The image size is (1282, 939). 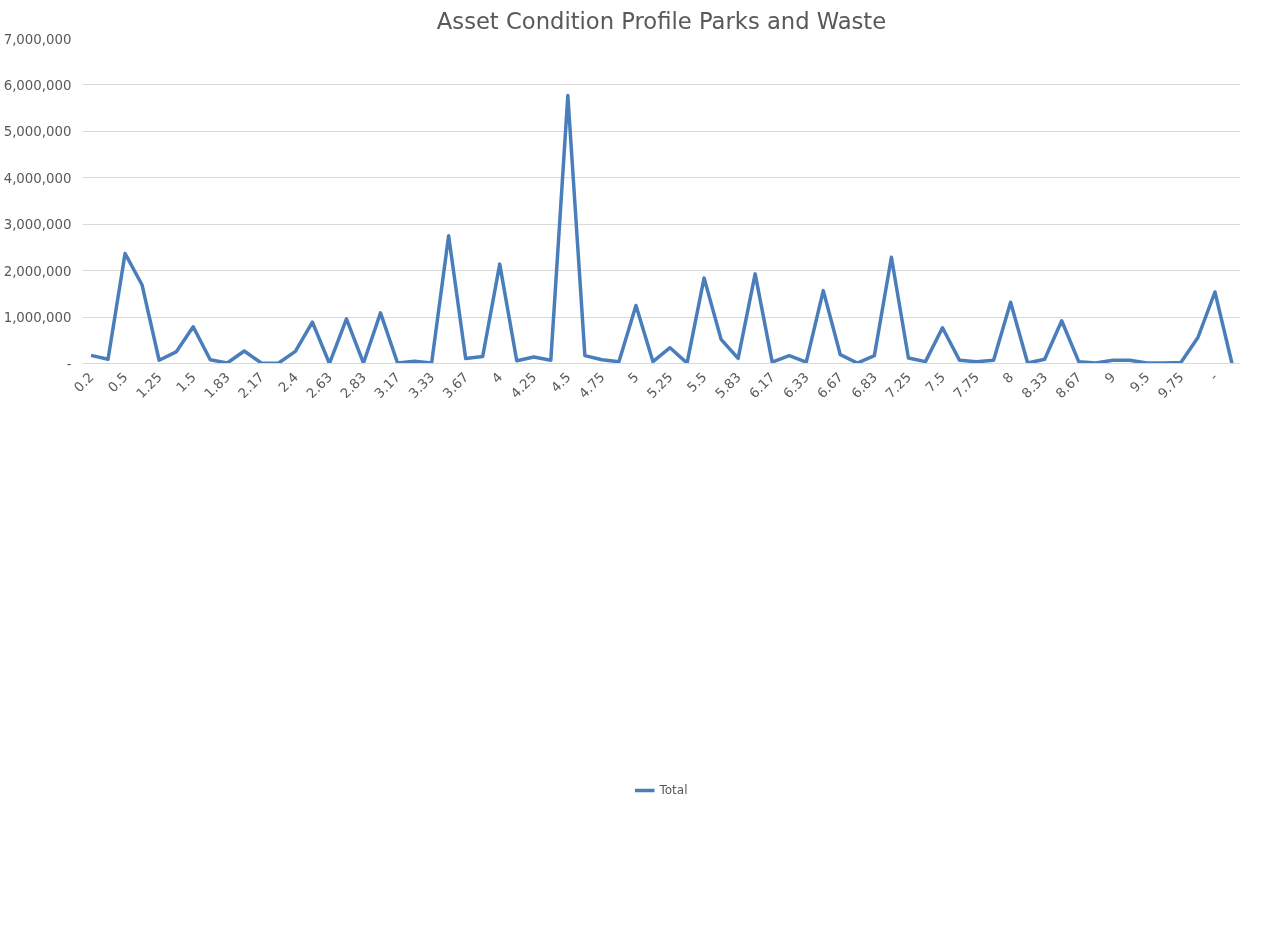 I want to click on x-tick-label: -, so click(x=1213, y=376).